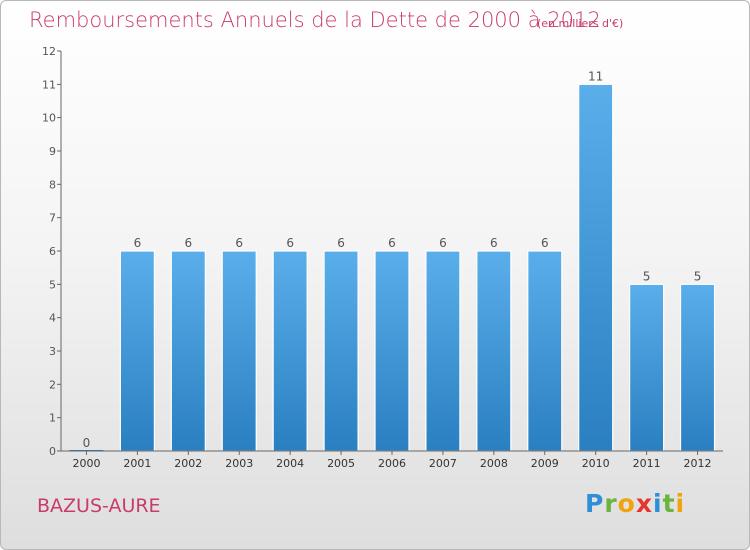 This screenshot has width=750, height=550. I want to click on x-tick-label: 2006, so click(392, 463).